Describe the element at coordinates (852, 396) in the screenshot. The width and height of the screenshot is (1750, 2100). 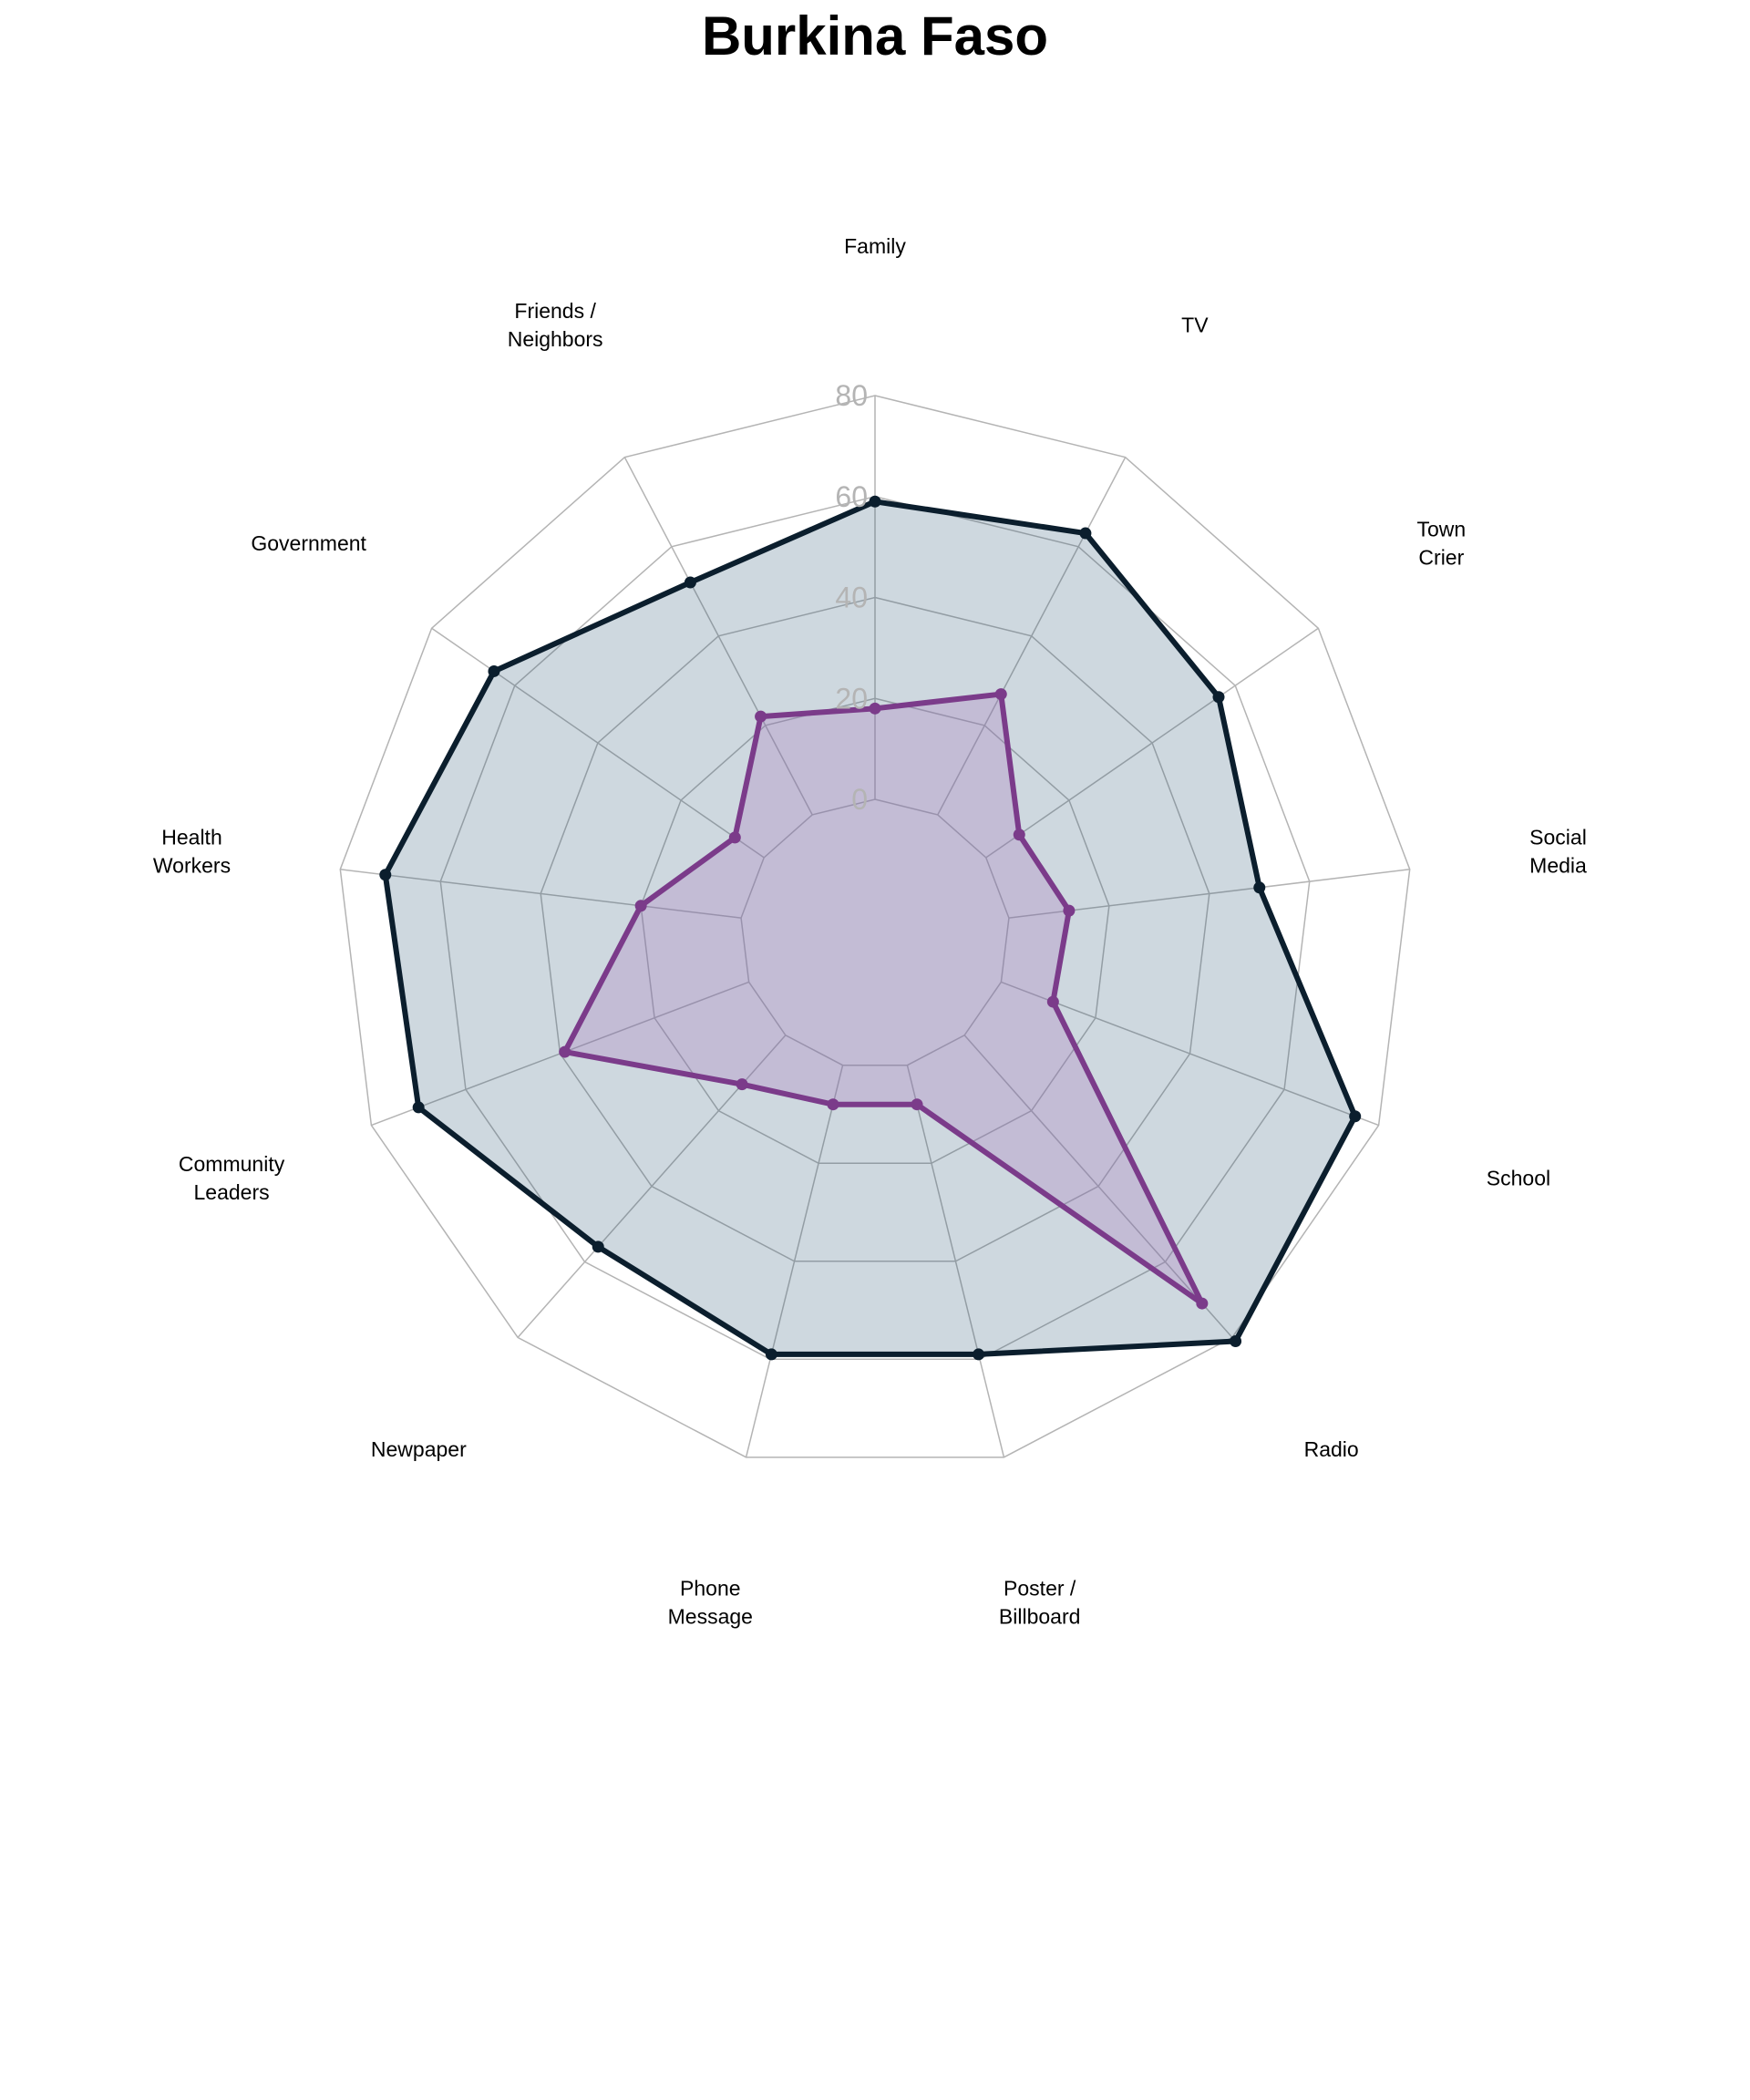
I see `tick-label: 80` at that location.